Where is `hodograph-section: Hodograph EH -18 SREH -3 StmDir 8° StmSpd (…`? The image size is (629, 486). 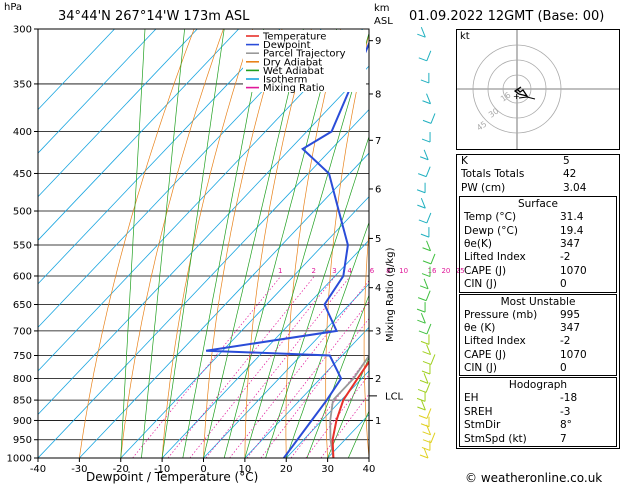 hodograph-section: Hodograph EH -18 SREH -3 StmDir 8° StmSpd (… is located at coordinates (538, 412).